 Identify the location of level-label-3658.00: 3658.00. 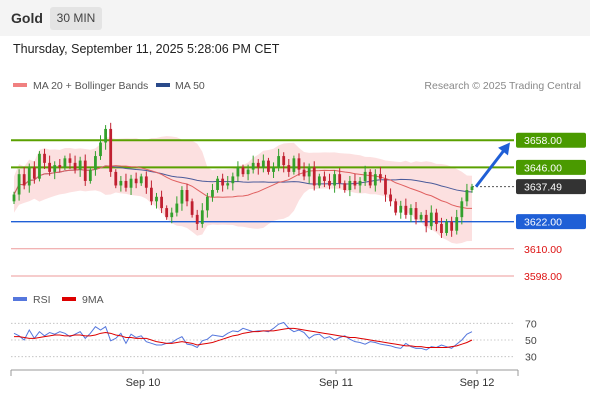
(543, 141).